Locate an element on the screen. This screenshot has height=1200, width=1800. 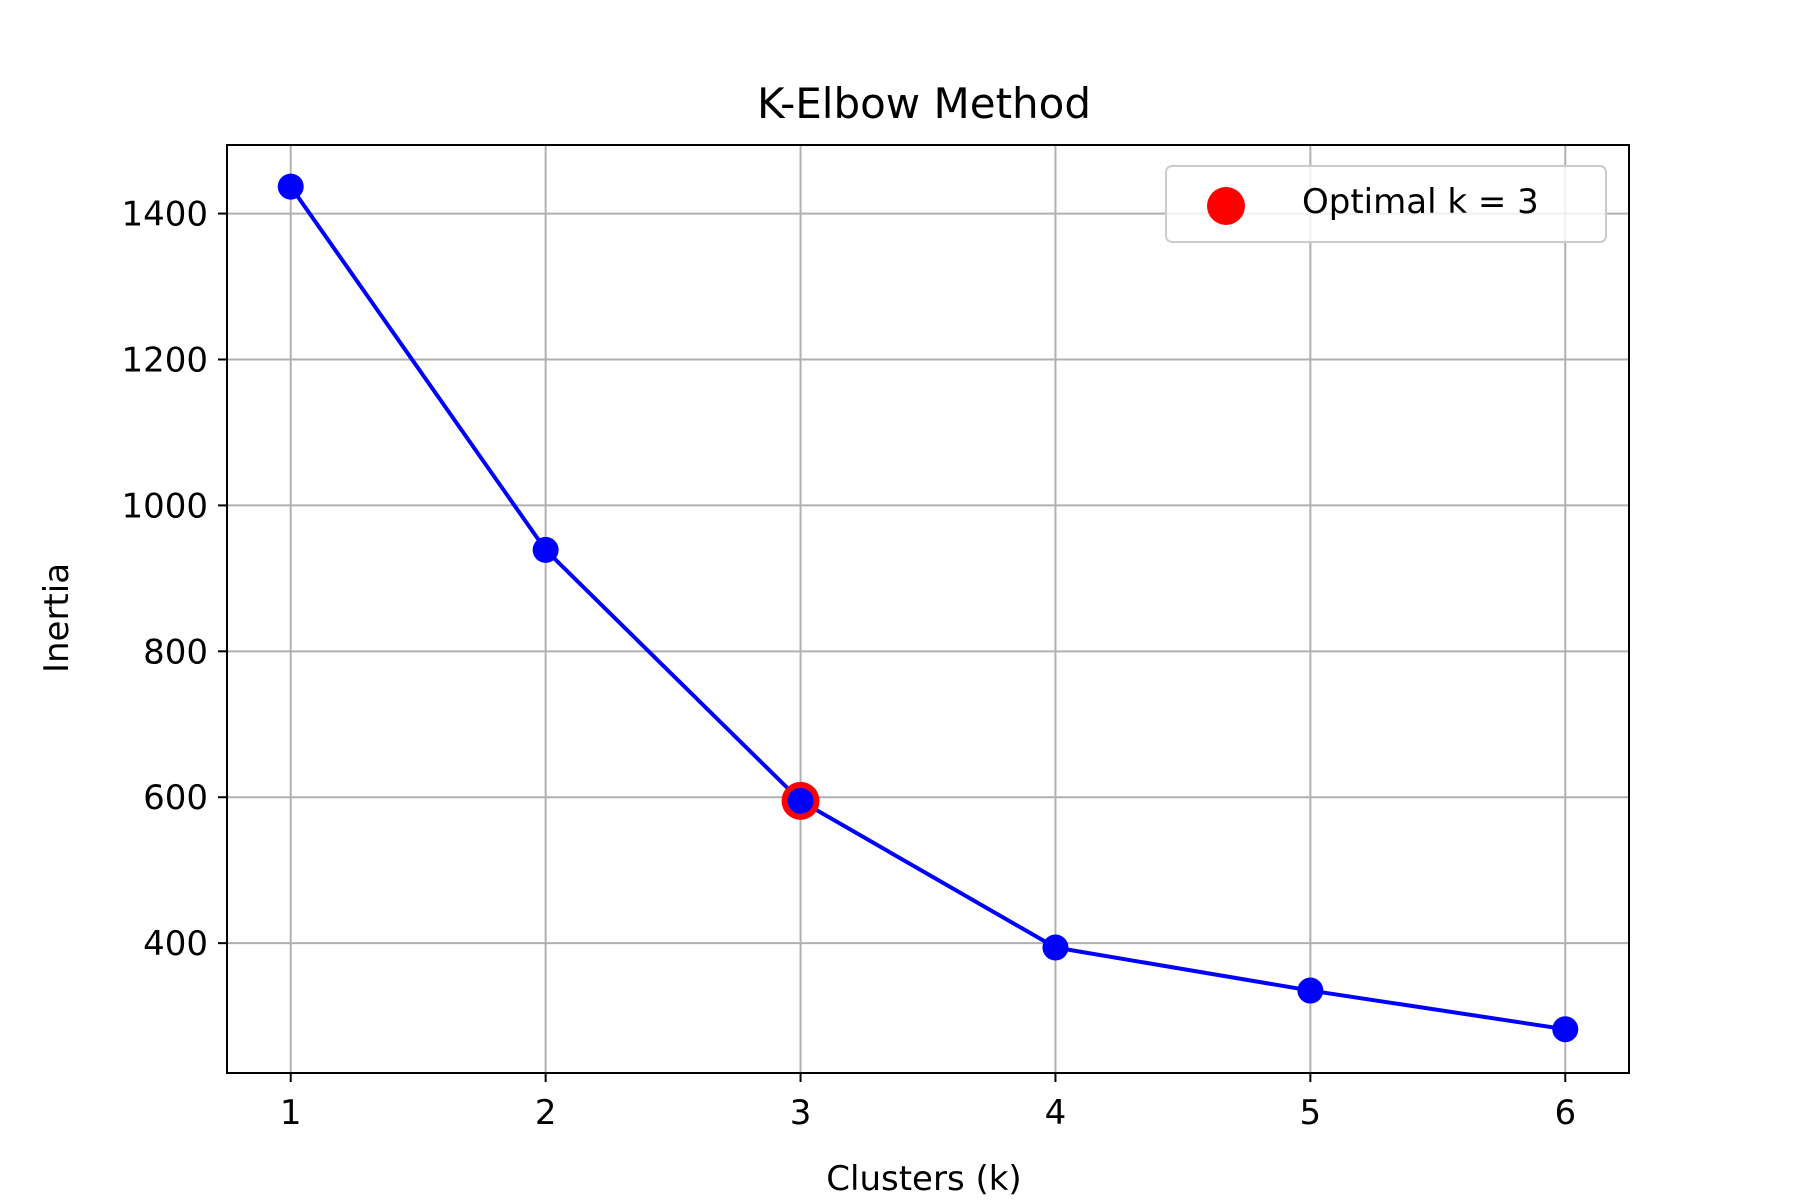
x-tick-label: 1 is located at coordinates (291, 1113).